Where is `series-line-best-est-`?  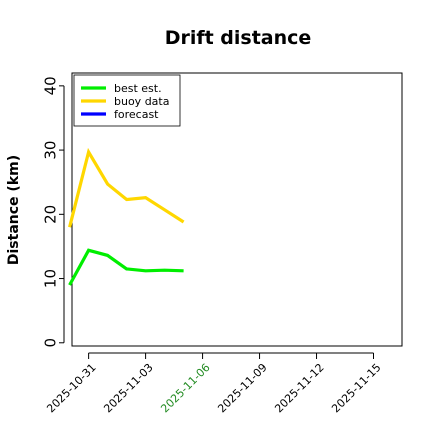
series-line-best-est- is located at coordinates (126, 267).